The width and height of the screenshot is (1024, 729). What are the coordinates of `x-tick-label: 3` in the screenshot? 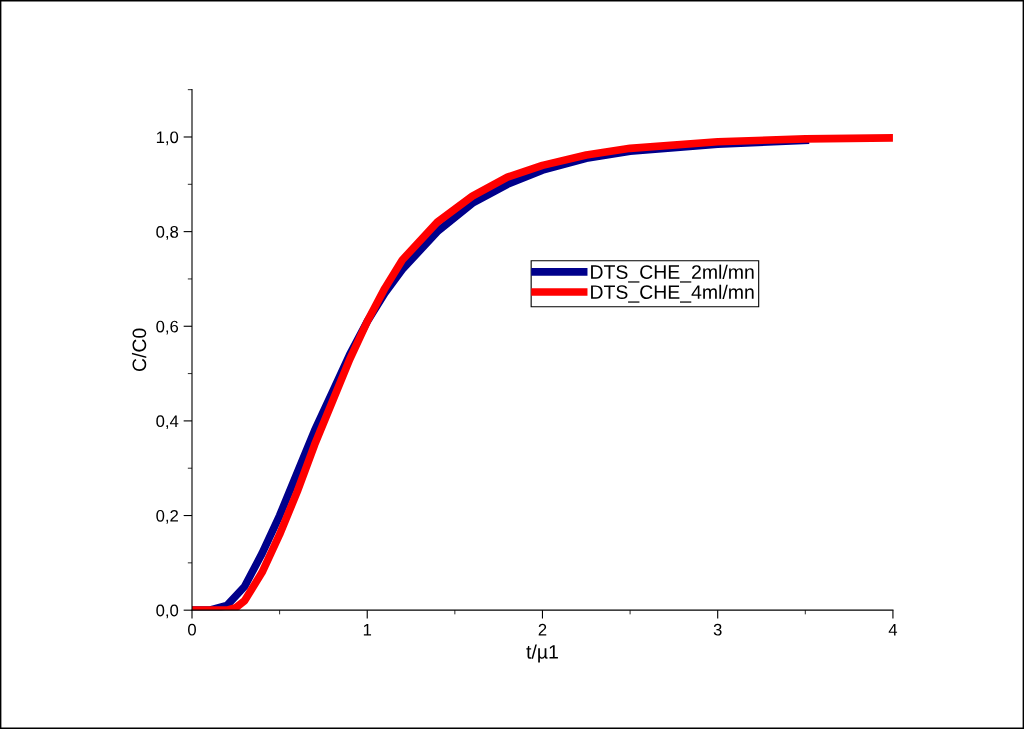 It's located at (717, 629).